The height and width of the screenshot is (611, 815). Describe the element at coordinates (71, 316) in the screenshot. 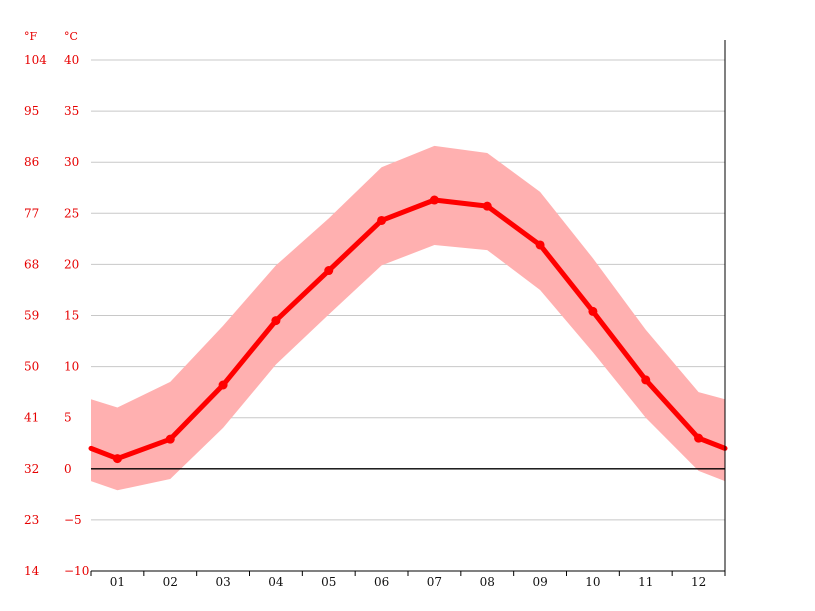

I see `y-tick-label-celsius: 15` at that location.